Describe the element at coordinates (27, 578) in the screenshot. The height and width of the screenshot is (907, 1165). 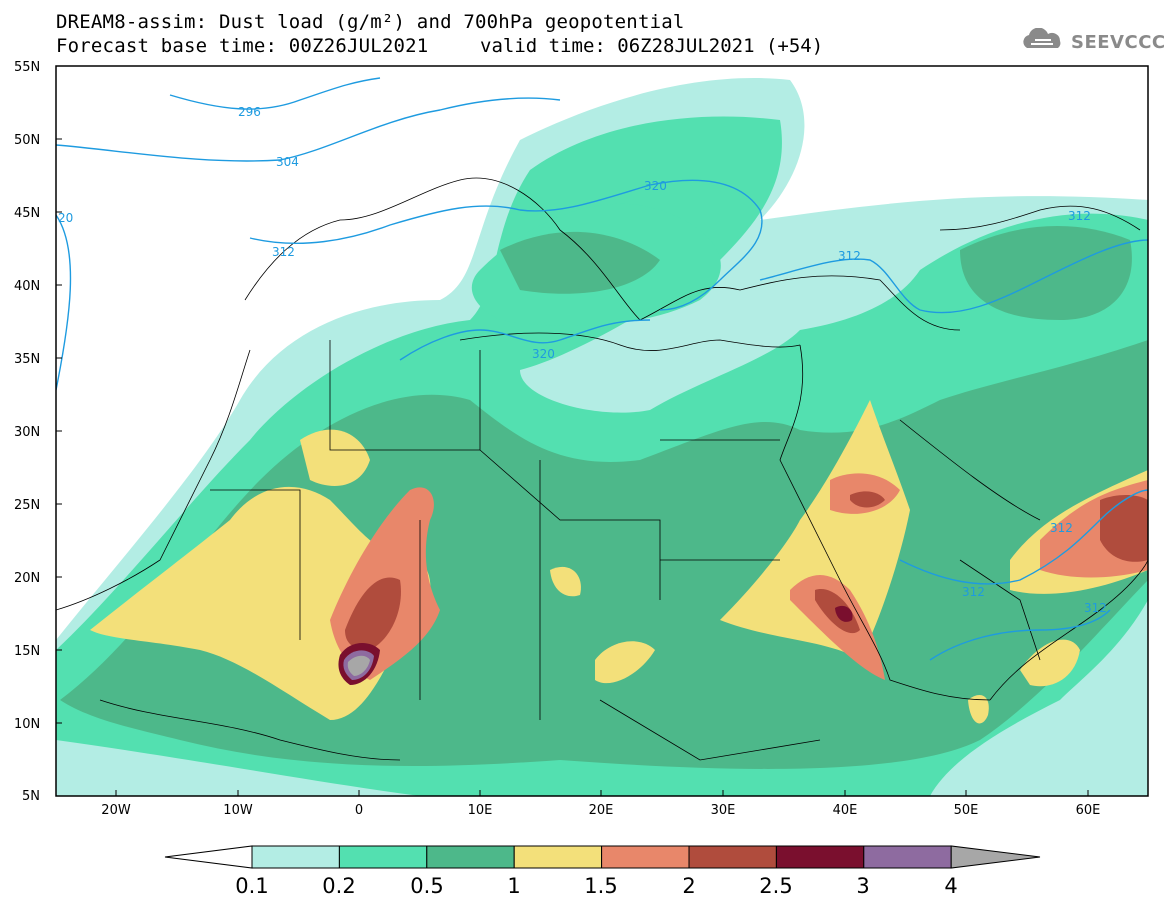
I see `lat-label: 20N` at that location.